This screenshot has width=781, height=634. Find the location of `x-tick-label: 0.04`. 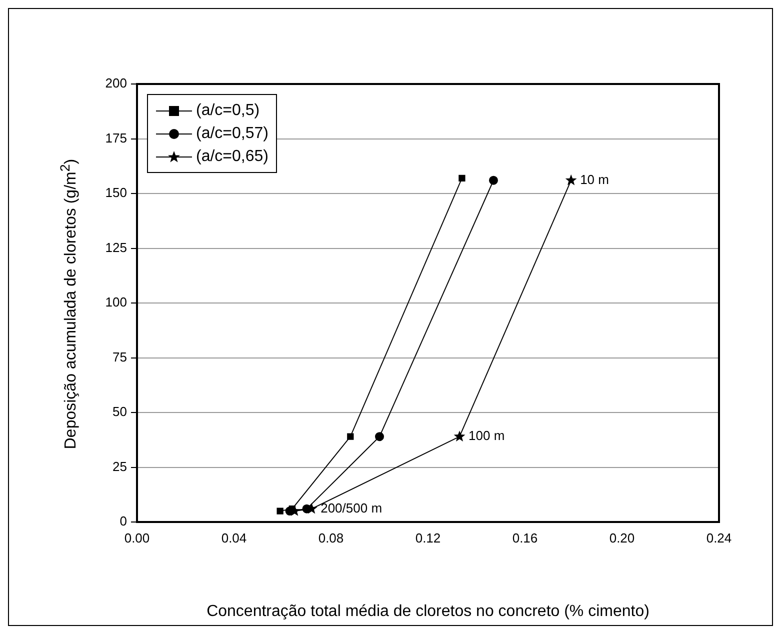

x-tick-label: 0.04 is located at coordinates (234, 538).